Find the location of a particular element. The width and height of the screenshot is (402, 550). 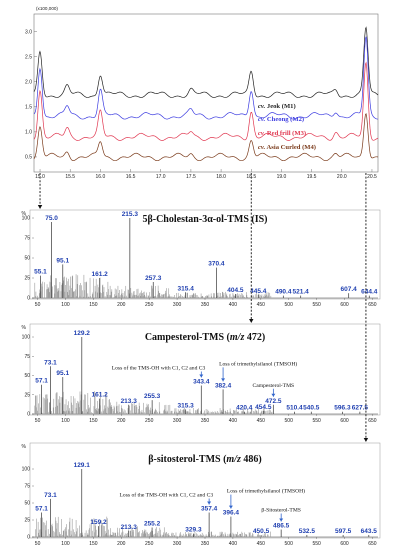

spectrum-peak-label: 73.1 is located at coordinates (50, 495).